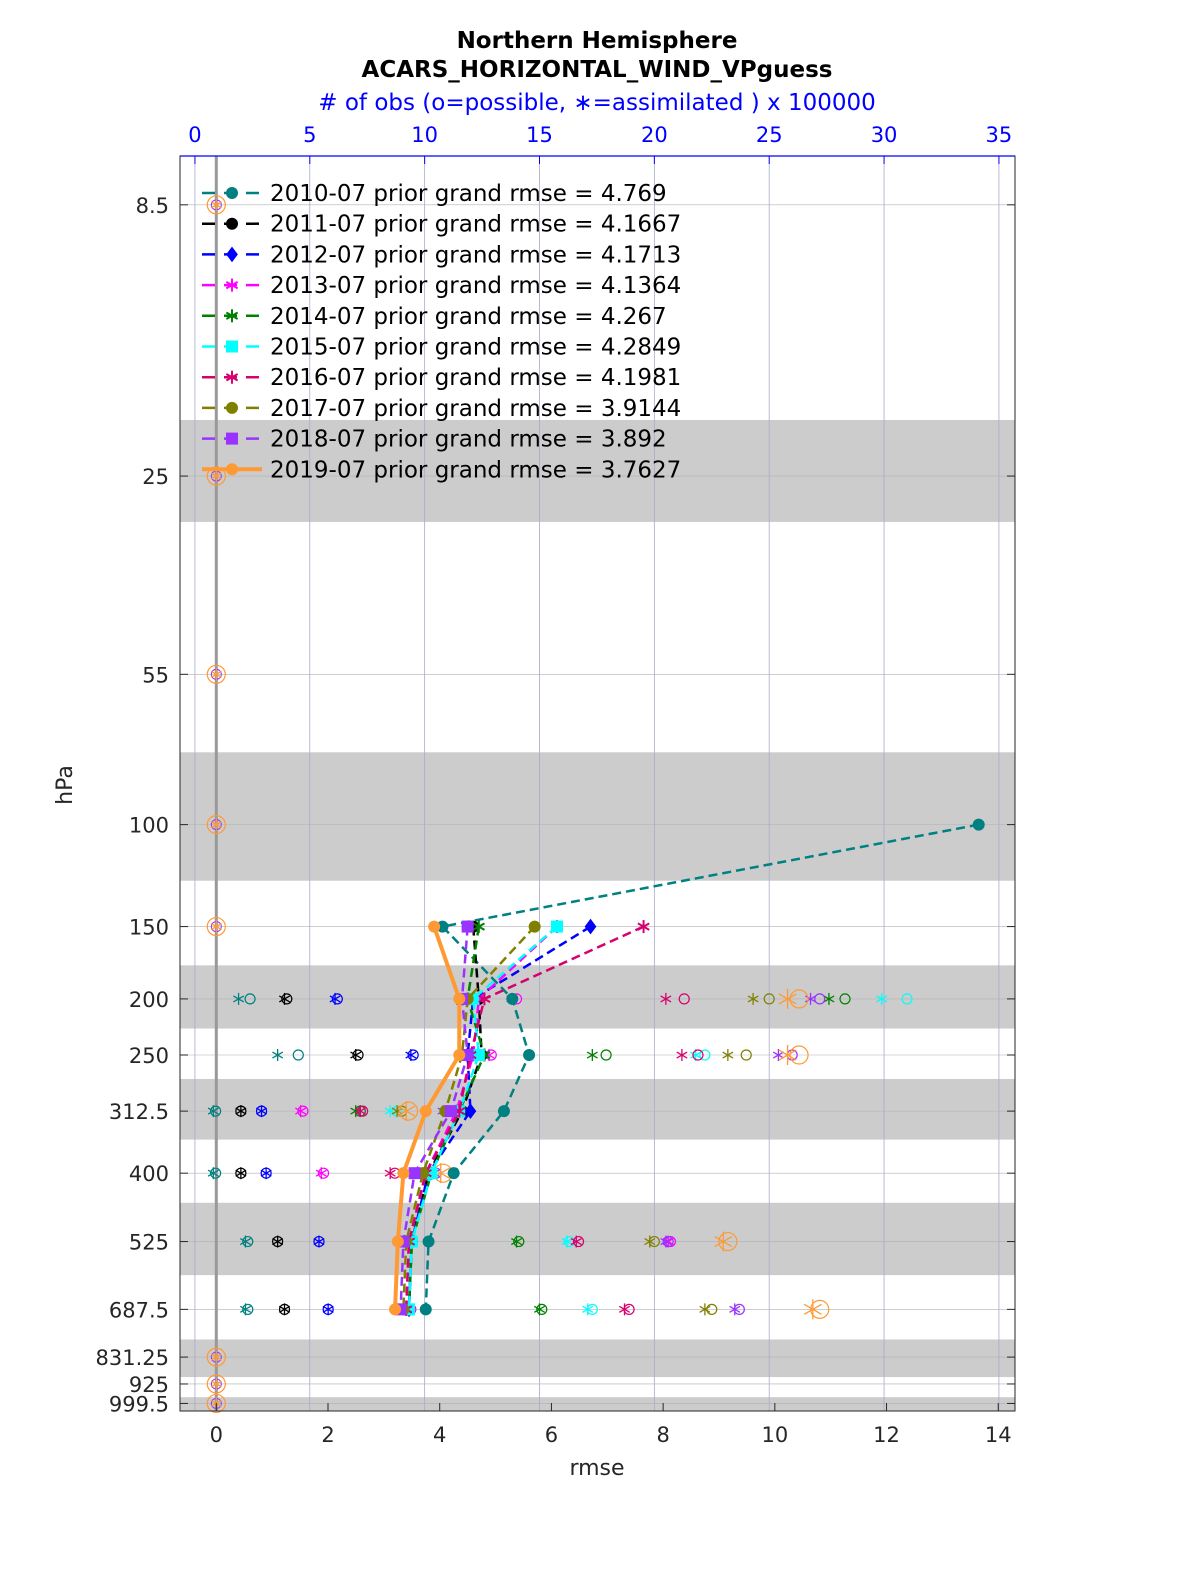 This screenshot has height=1575, width=1200. Describe the element at coordinates (155, 477) in the screenshot. I see `y-tick-label: 25` at that location.